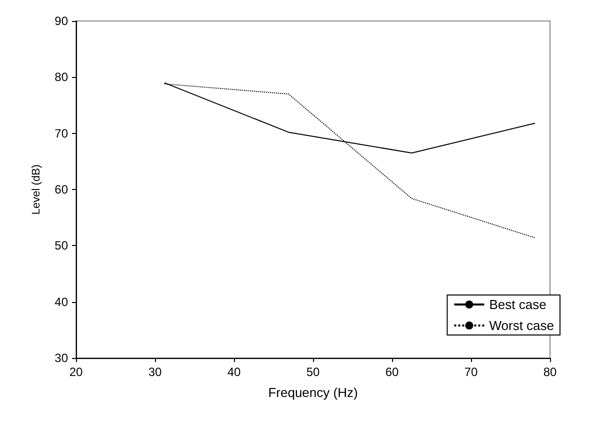 Image resolution: width=592 pixels, height=421 pixels. Describe the element at coordinates (392, 372) in the screenshot. I see `x-tick-label: 60` at that location.